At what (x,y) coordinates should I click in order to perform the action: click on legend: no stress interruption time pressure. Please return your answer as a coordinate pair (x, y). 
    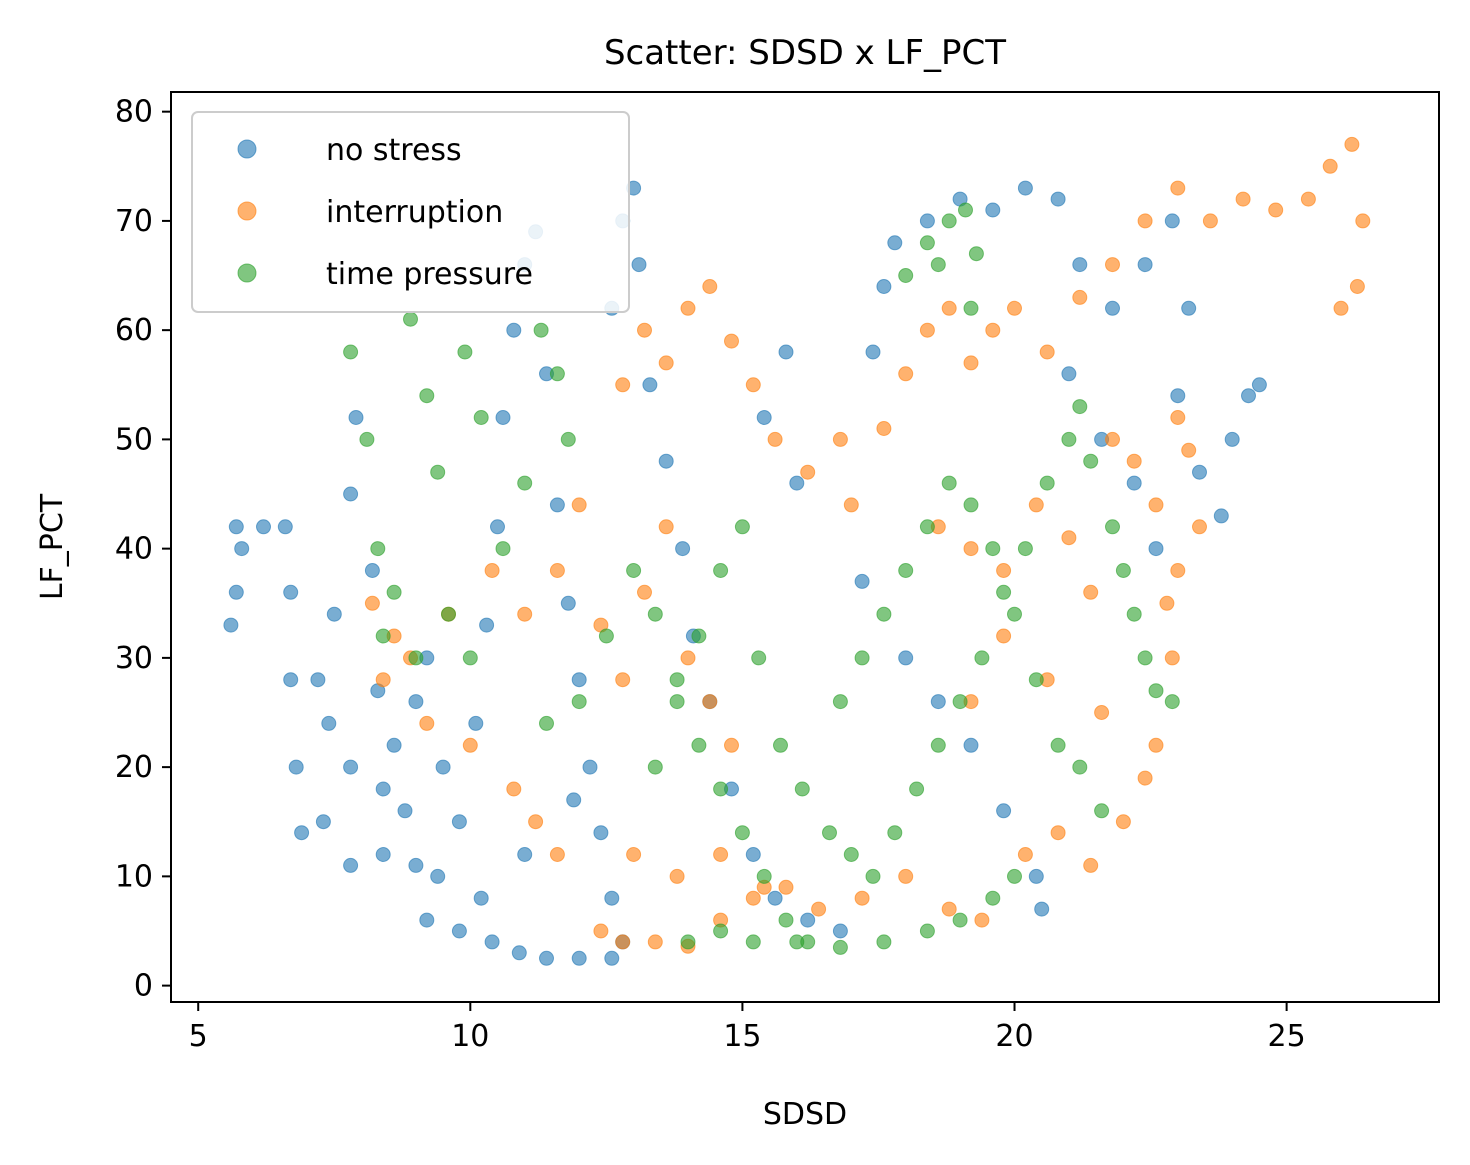
    Looking at the image, I should click on (410, 212).